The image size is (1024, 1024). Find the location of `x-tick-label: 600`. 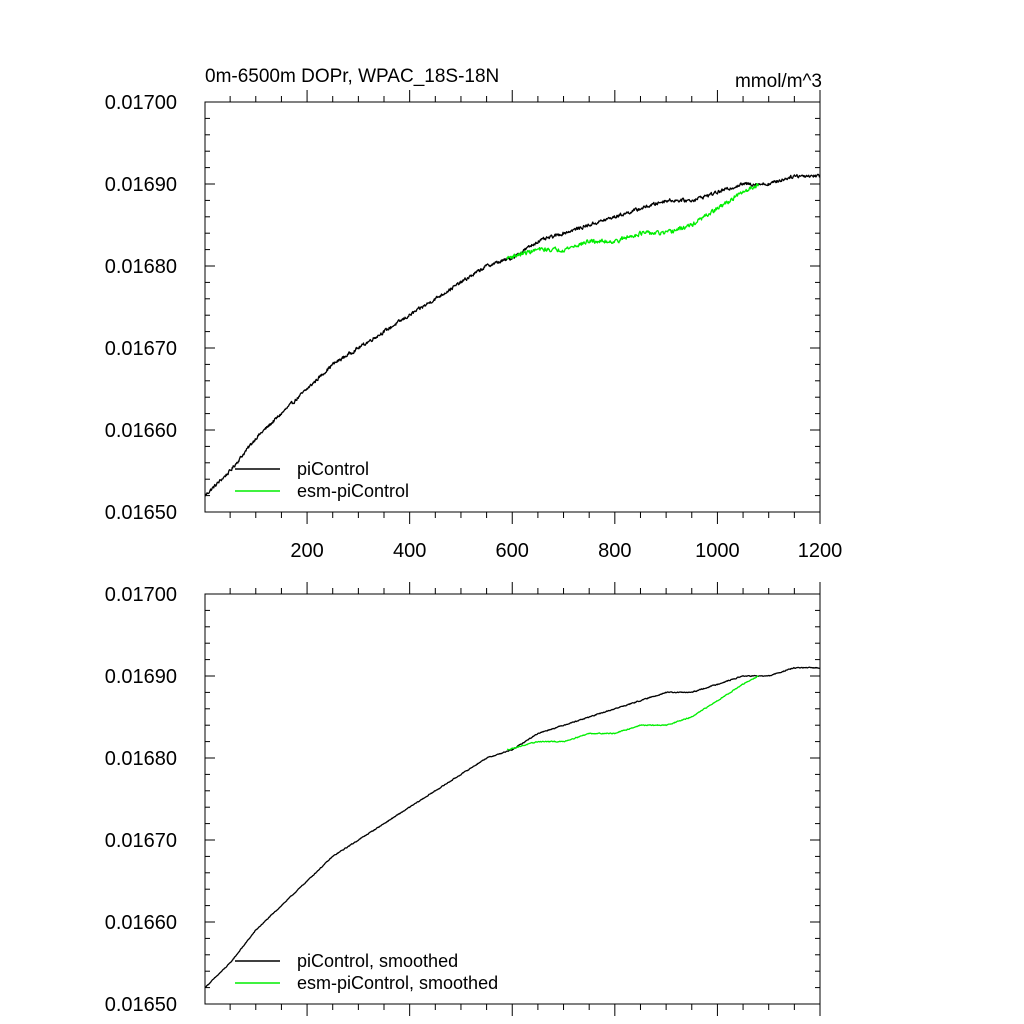

x-tick-label: 600 is located at coordinates (512, 551).